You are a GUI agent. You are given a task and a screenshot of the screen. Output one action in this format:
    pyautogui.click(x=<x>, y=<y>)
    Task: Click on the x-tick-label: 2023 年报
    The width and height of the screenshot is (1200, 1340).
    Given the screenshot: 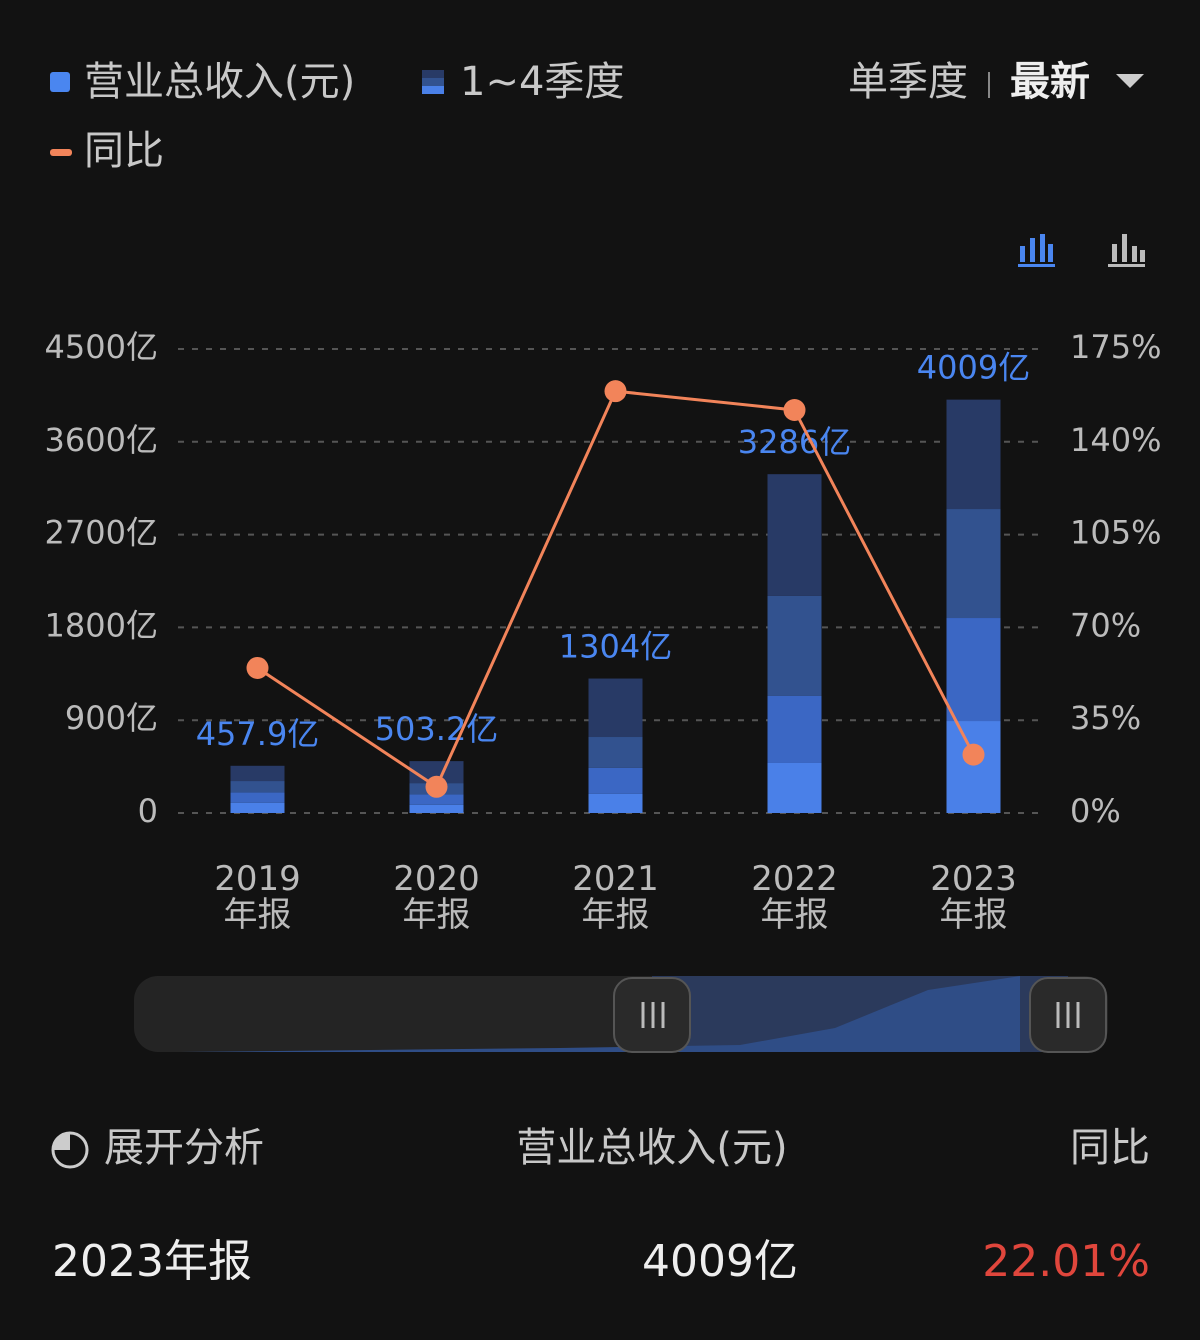 What is the action you would take?
    pyautogui.click(x=973, y=897)
    